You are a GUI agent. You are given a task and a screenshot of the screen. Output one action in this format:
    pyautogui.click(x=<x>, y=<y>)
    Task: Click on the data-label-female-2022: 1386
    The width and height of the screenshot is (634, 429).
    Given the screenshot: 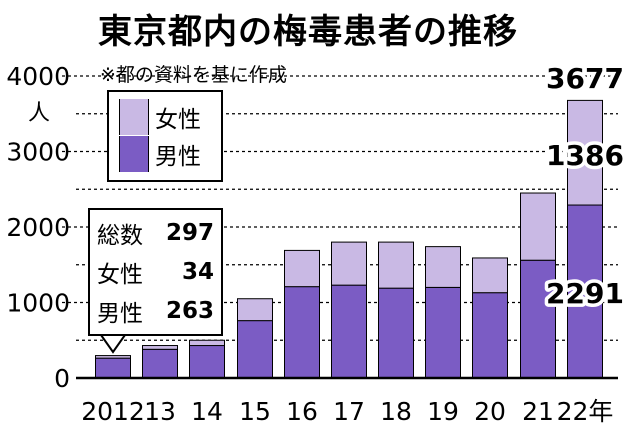 What is the action you would take?
    pyautogui.click(x=585, y=155)
    